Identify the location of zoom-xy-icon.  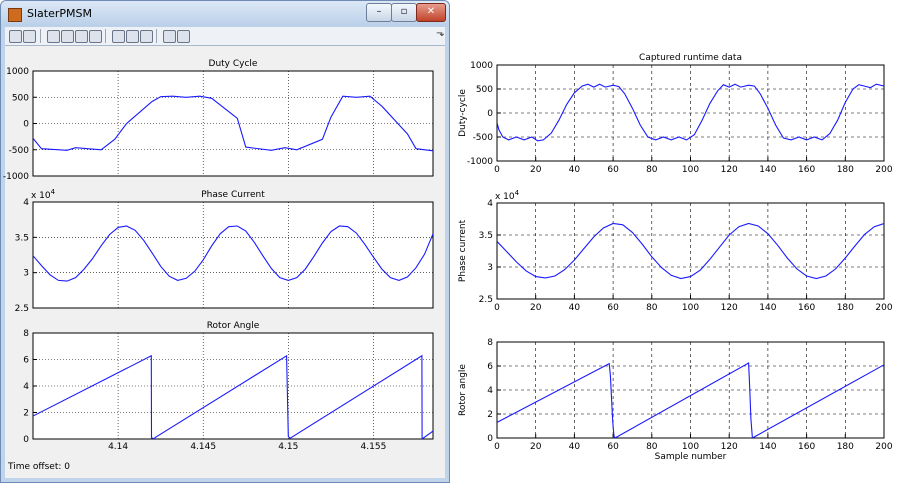
(67, 36).